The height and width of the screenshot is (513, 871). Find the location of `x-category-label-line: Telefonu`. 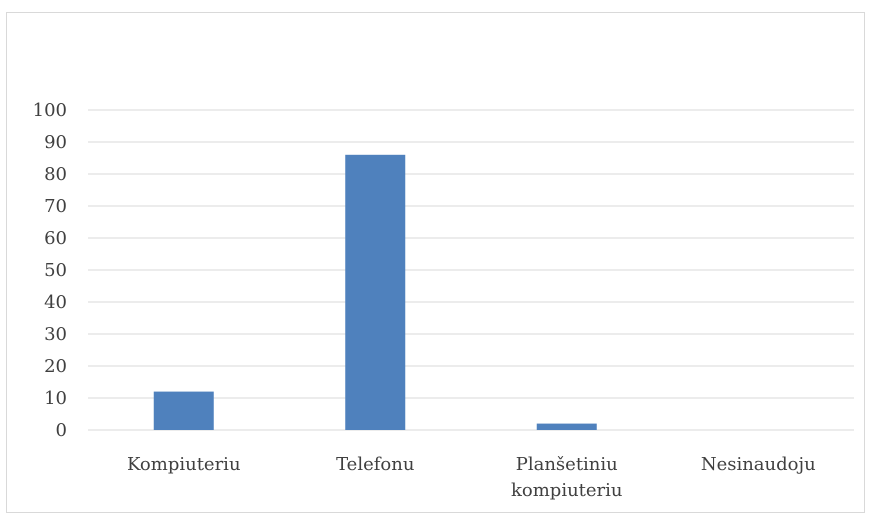

x-category-label-line: Telefonu is located at coordinates (375, 464).